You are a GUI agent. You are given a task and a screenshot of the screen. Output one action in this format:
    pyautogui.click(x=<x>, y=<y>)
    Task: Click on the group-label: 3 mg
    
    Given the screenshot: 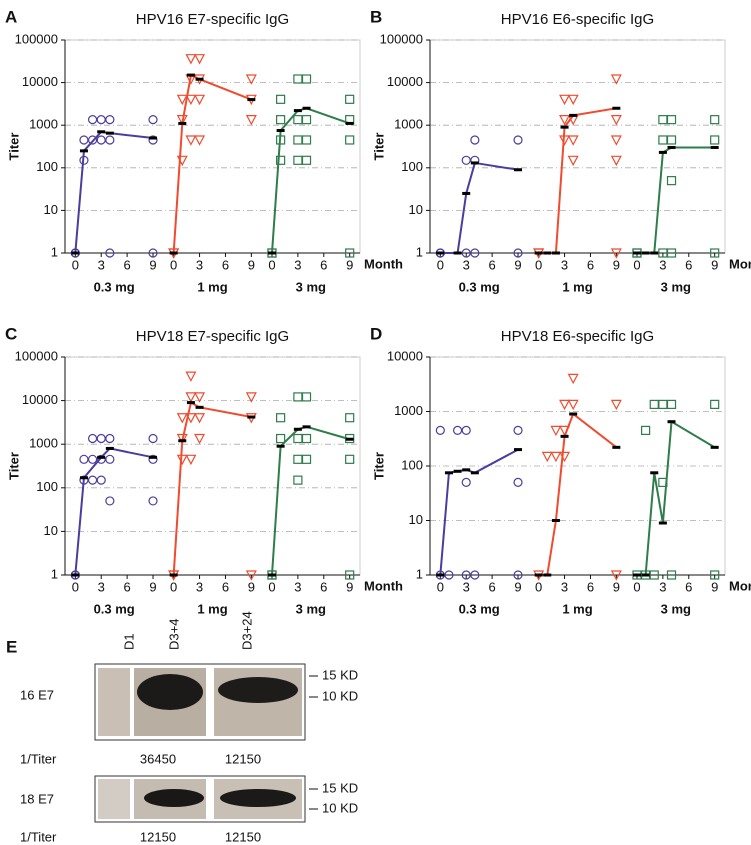 What is the action you would take?
    pyautogui.click(x=311, y=608)
    